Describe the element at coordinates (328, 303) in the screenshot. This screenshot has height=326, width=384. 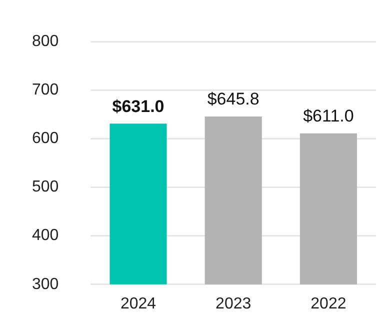
I see `x-tick-label: 2022` at that location.